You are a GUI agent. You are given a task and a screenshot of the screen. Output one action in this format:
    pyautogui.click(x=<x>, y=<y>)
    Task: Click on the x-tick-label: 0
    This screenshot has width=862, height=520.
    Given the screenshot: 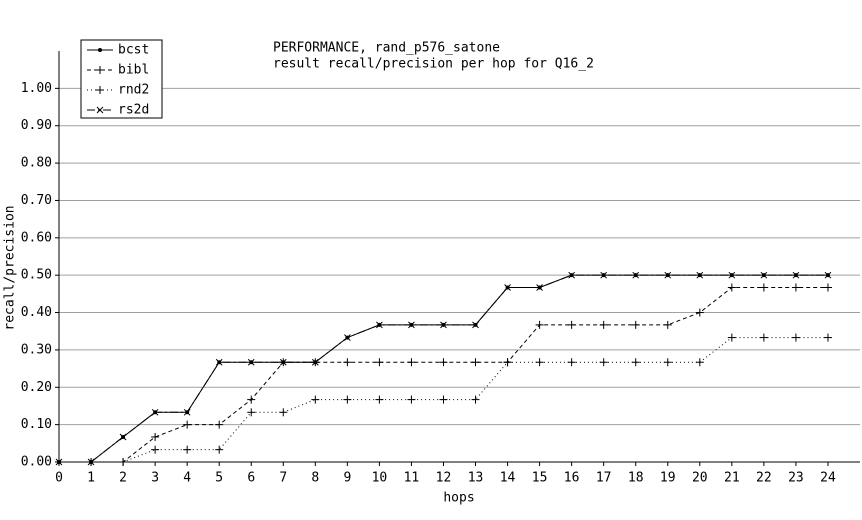 What is the action you would take?
    pyautogui.click(x=59, y=478)
    